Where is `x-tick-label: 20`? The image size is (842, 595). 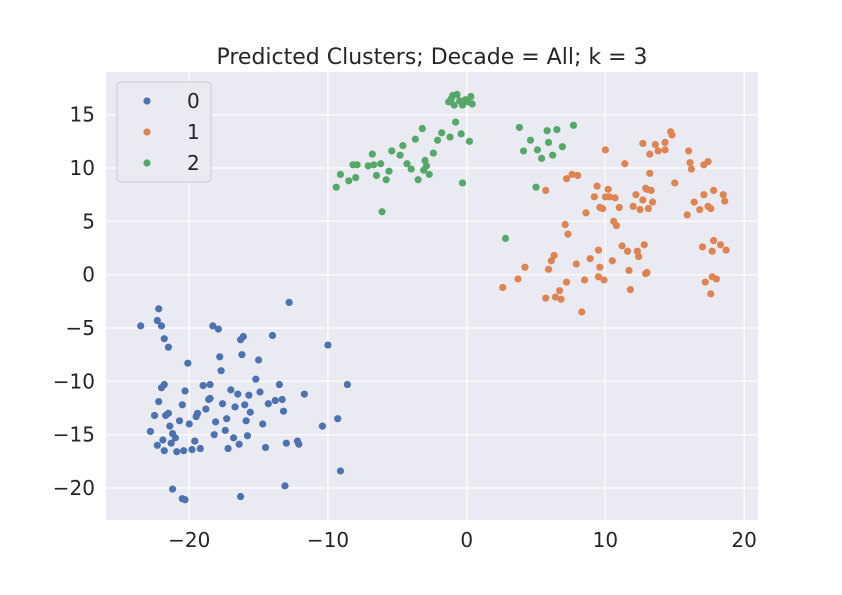
x-tick-label: 20 is located at coordinates (743, 540).